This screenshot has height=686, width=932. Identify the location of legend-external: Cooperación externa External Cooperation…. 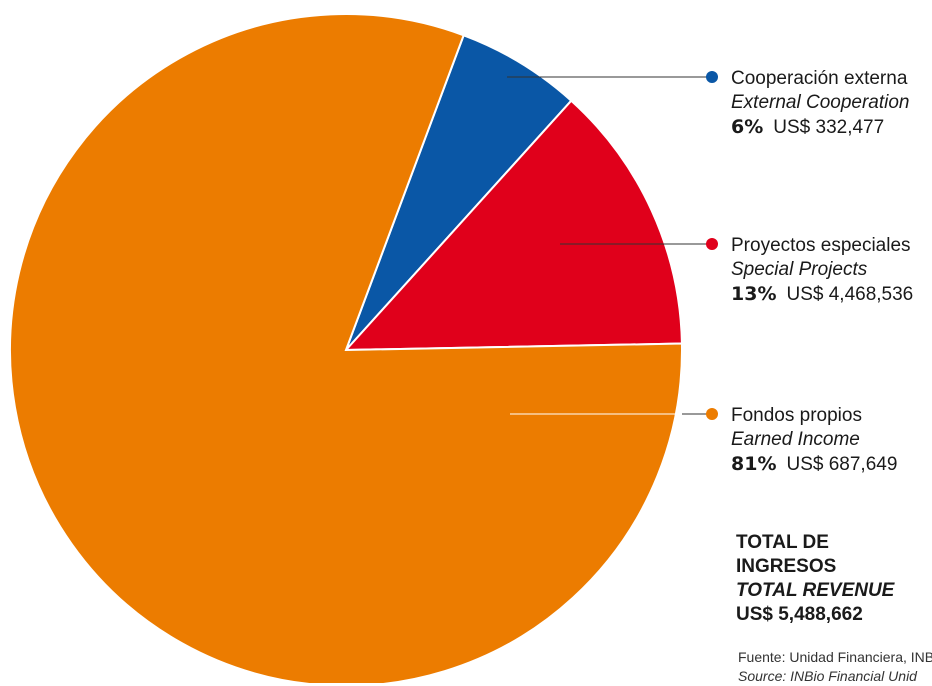
(820, 103).